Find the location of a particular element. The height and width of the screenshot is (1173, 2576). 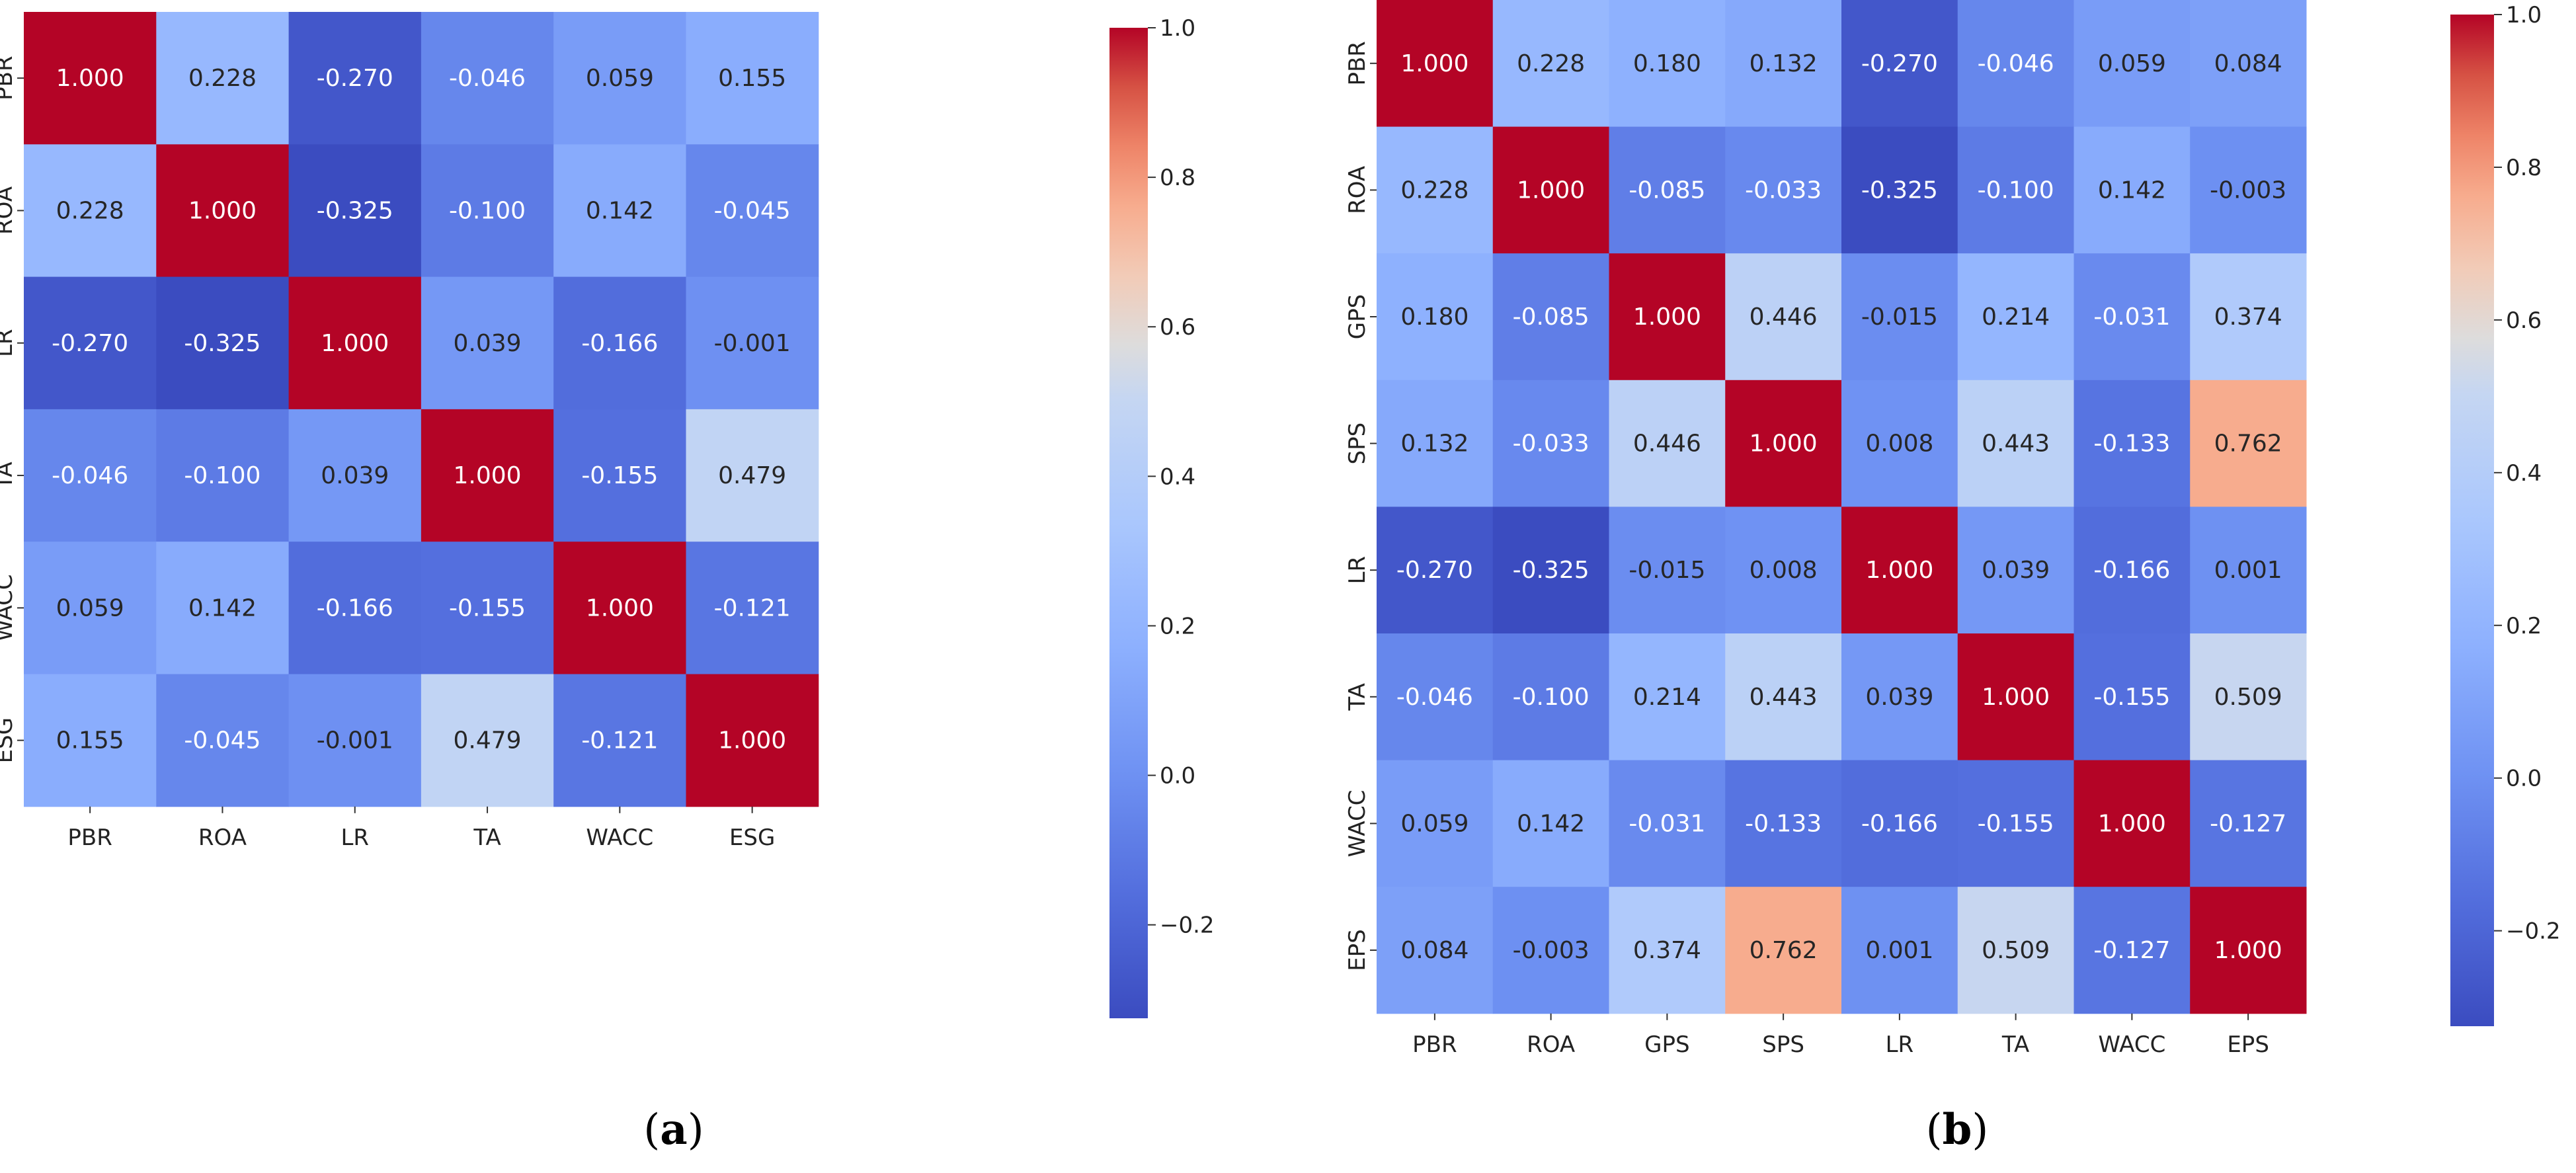

heatmap-b-cell-label: 0.374 is located at coordinates (1667, 950).